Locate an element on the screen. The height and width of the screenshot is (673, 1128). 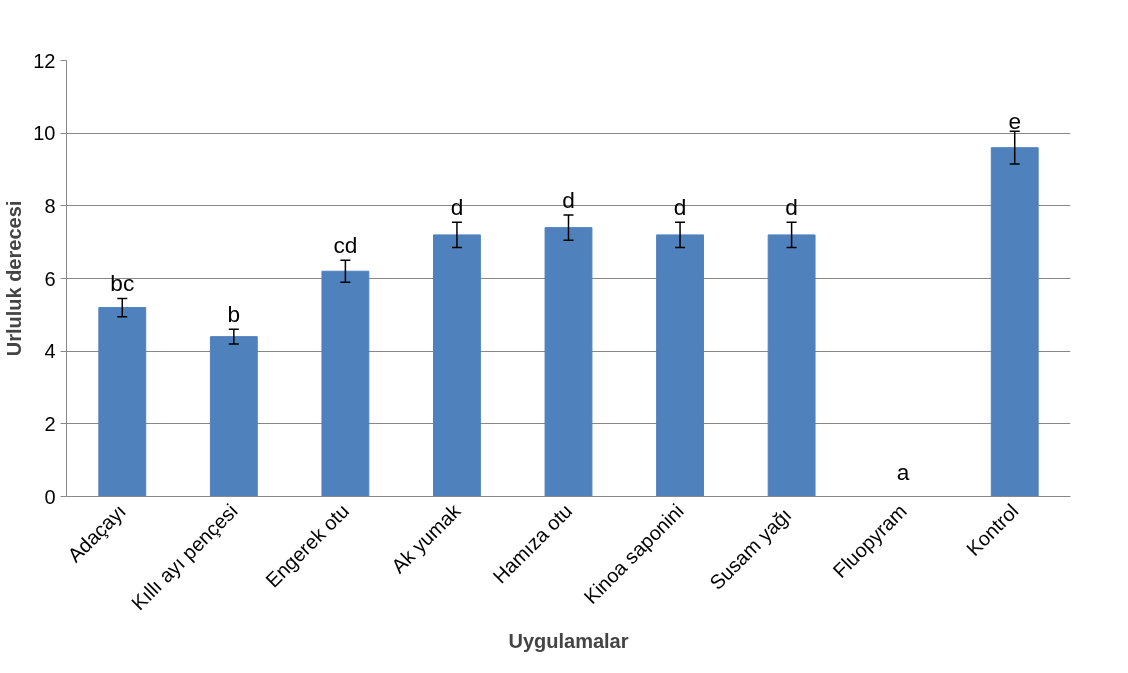
annotation: a is located at coordinates (903, 471).